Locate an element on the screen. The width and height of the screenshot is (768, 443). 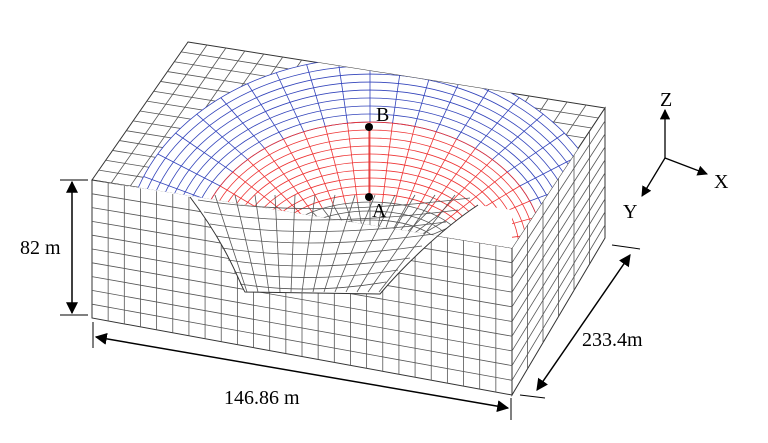
width-arrow is located at coordinates (302, 372).